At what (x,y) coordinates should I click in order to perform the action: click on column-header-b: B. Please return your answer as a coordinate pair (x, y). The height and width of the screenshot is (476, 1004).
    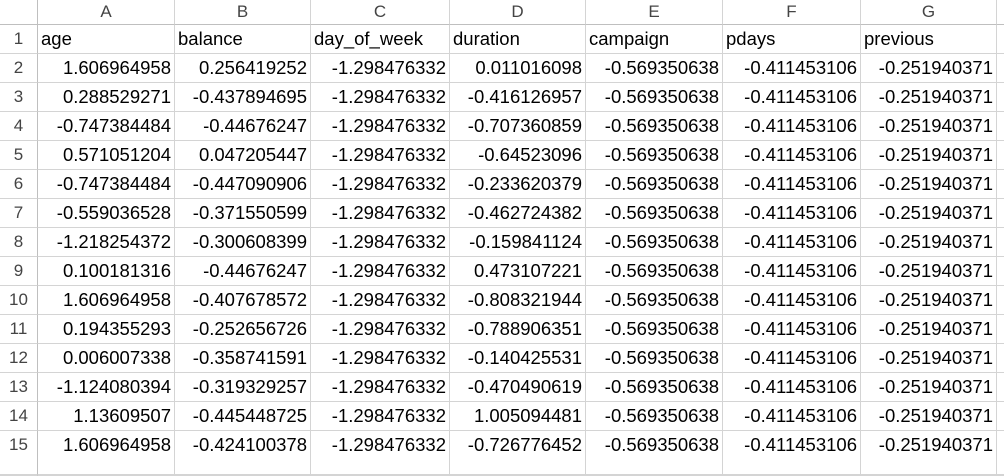
    Looking at the image, I should click on (243, 12).